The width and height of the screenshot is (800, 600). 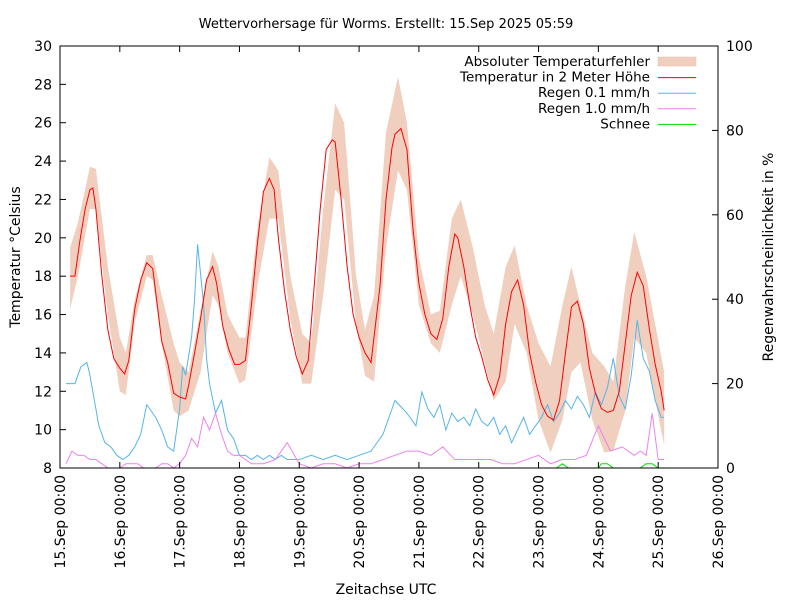 I want to click on y2-tick-label: 60, so click(x=735, y=216).